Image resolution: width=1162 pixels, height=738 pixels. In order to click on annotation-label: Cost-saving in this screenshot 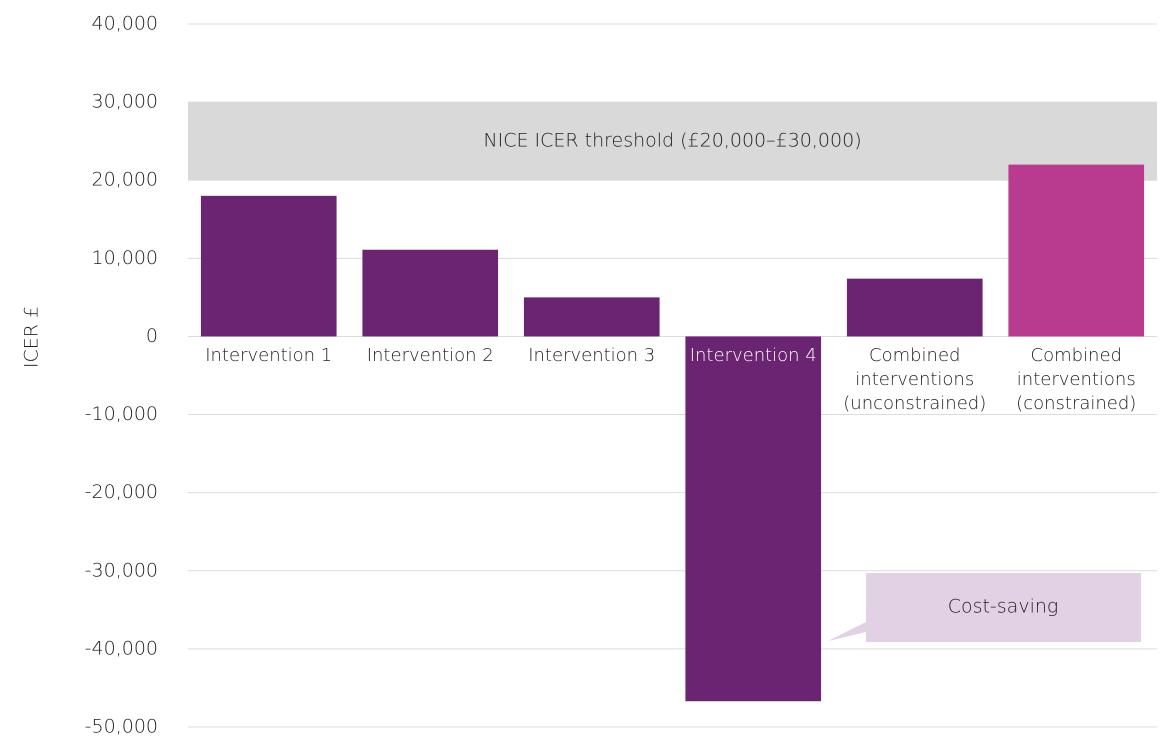, I will do `click(1003, 607)`.